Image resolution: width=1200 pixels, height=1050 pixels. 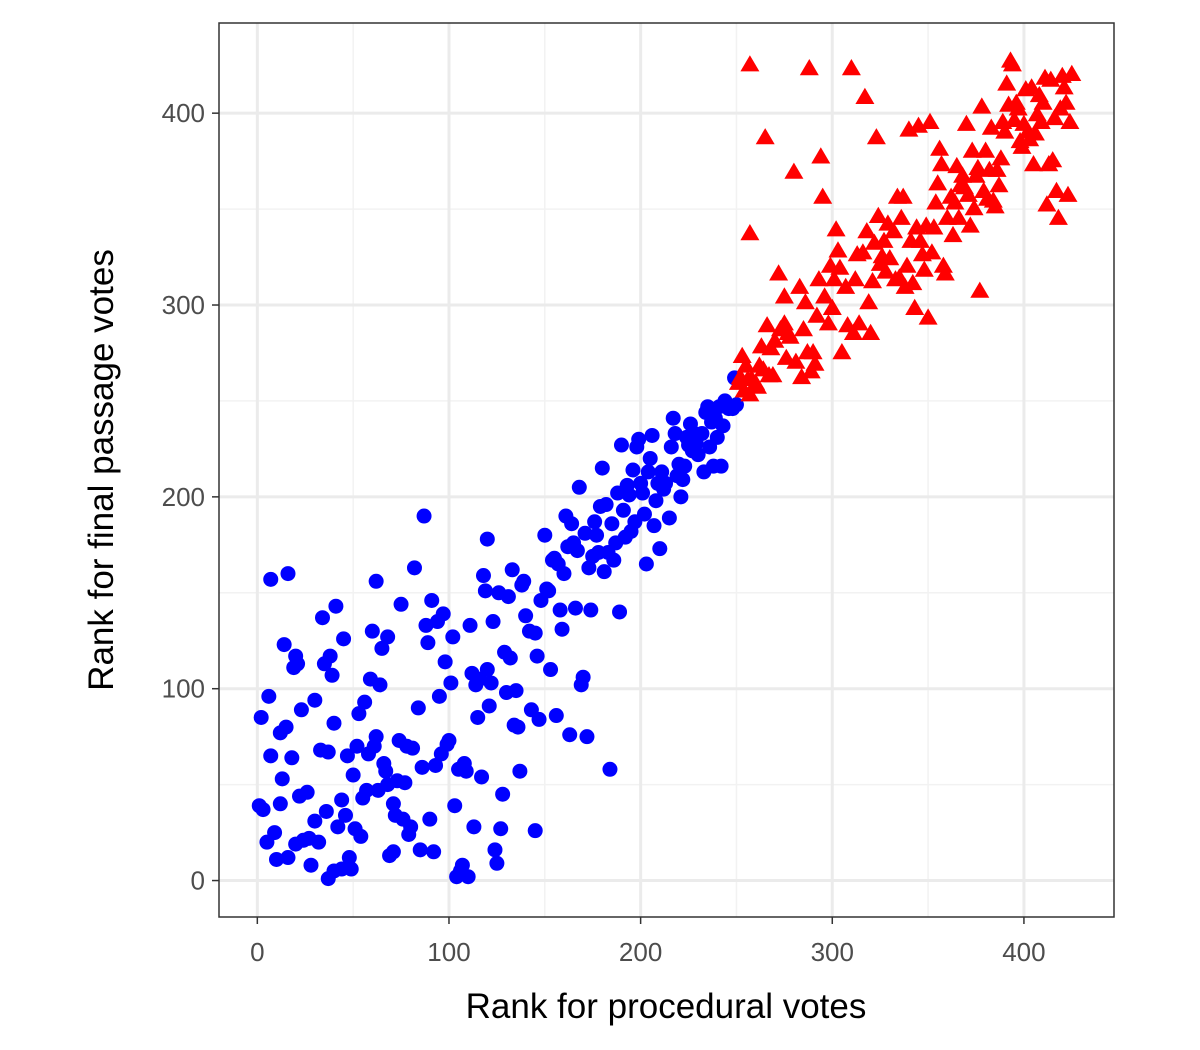 I want to click on y-axis-title: Rank for final passage votes, so click(x=101, y=470).